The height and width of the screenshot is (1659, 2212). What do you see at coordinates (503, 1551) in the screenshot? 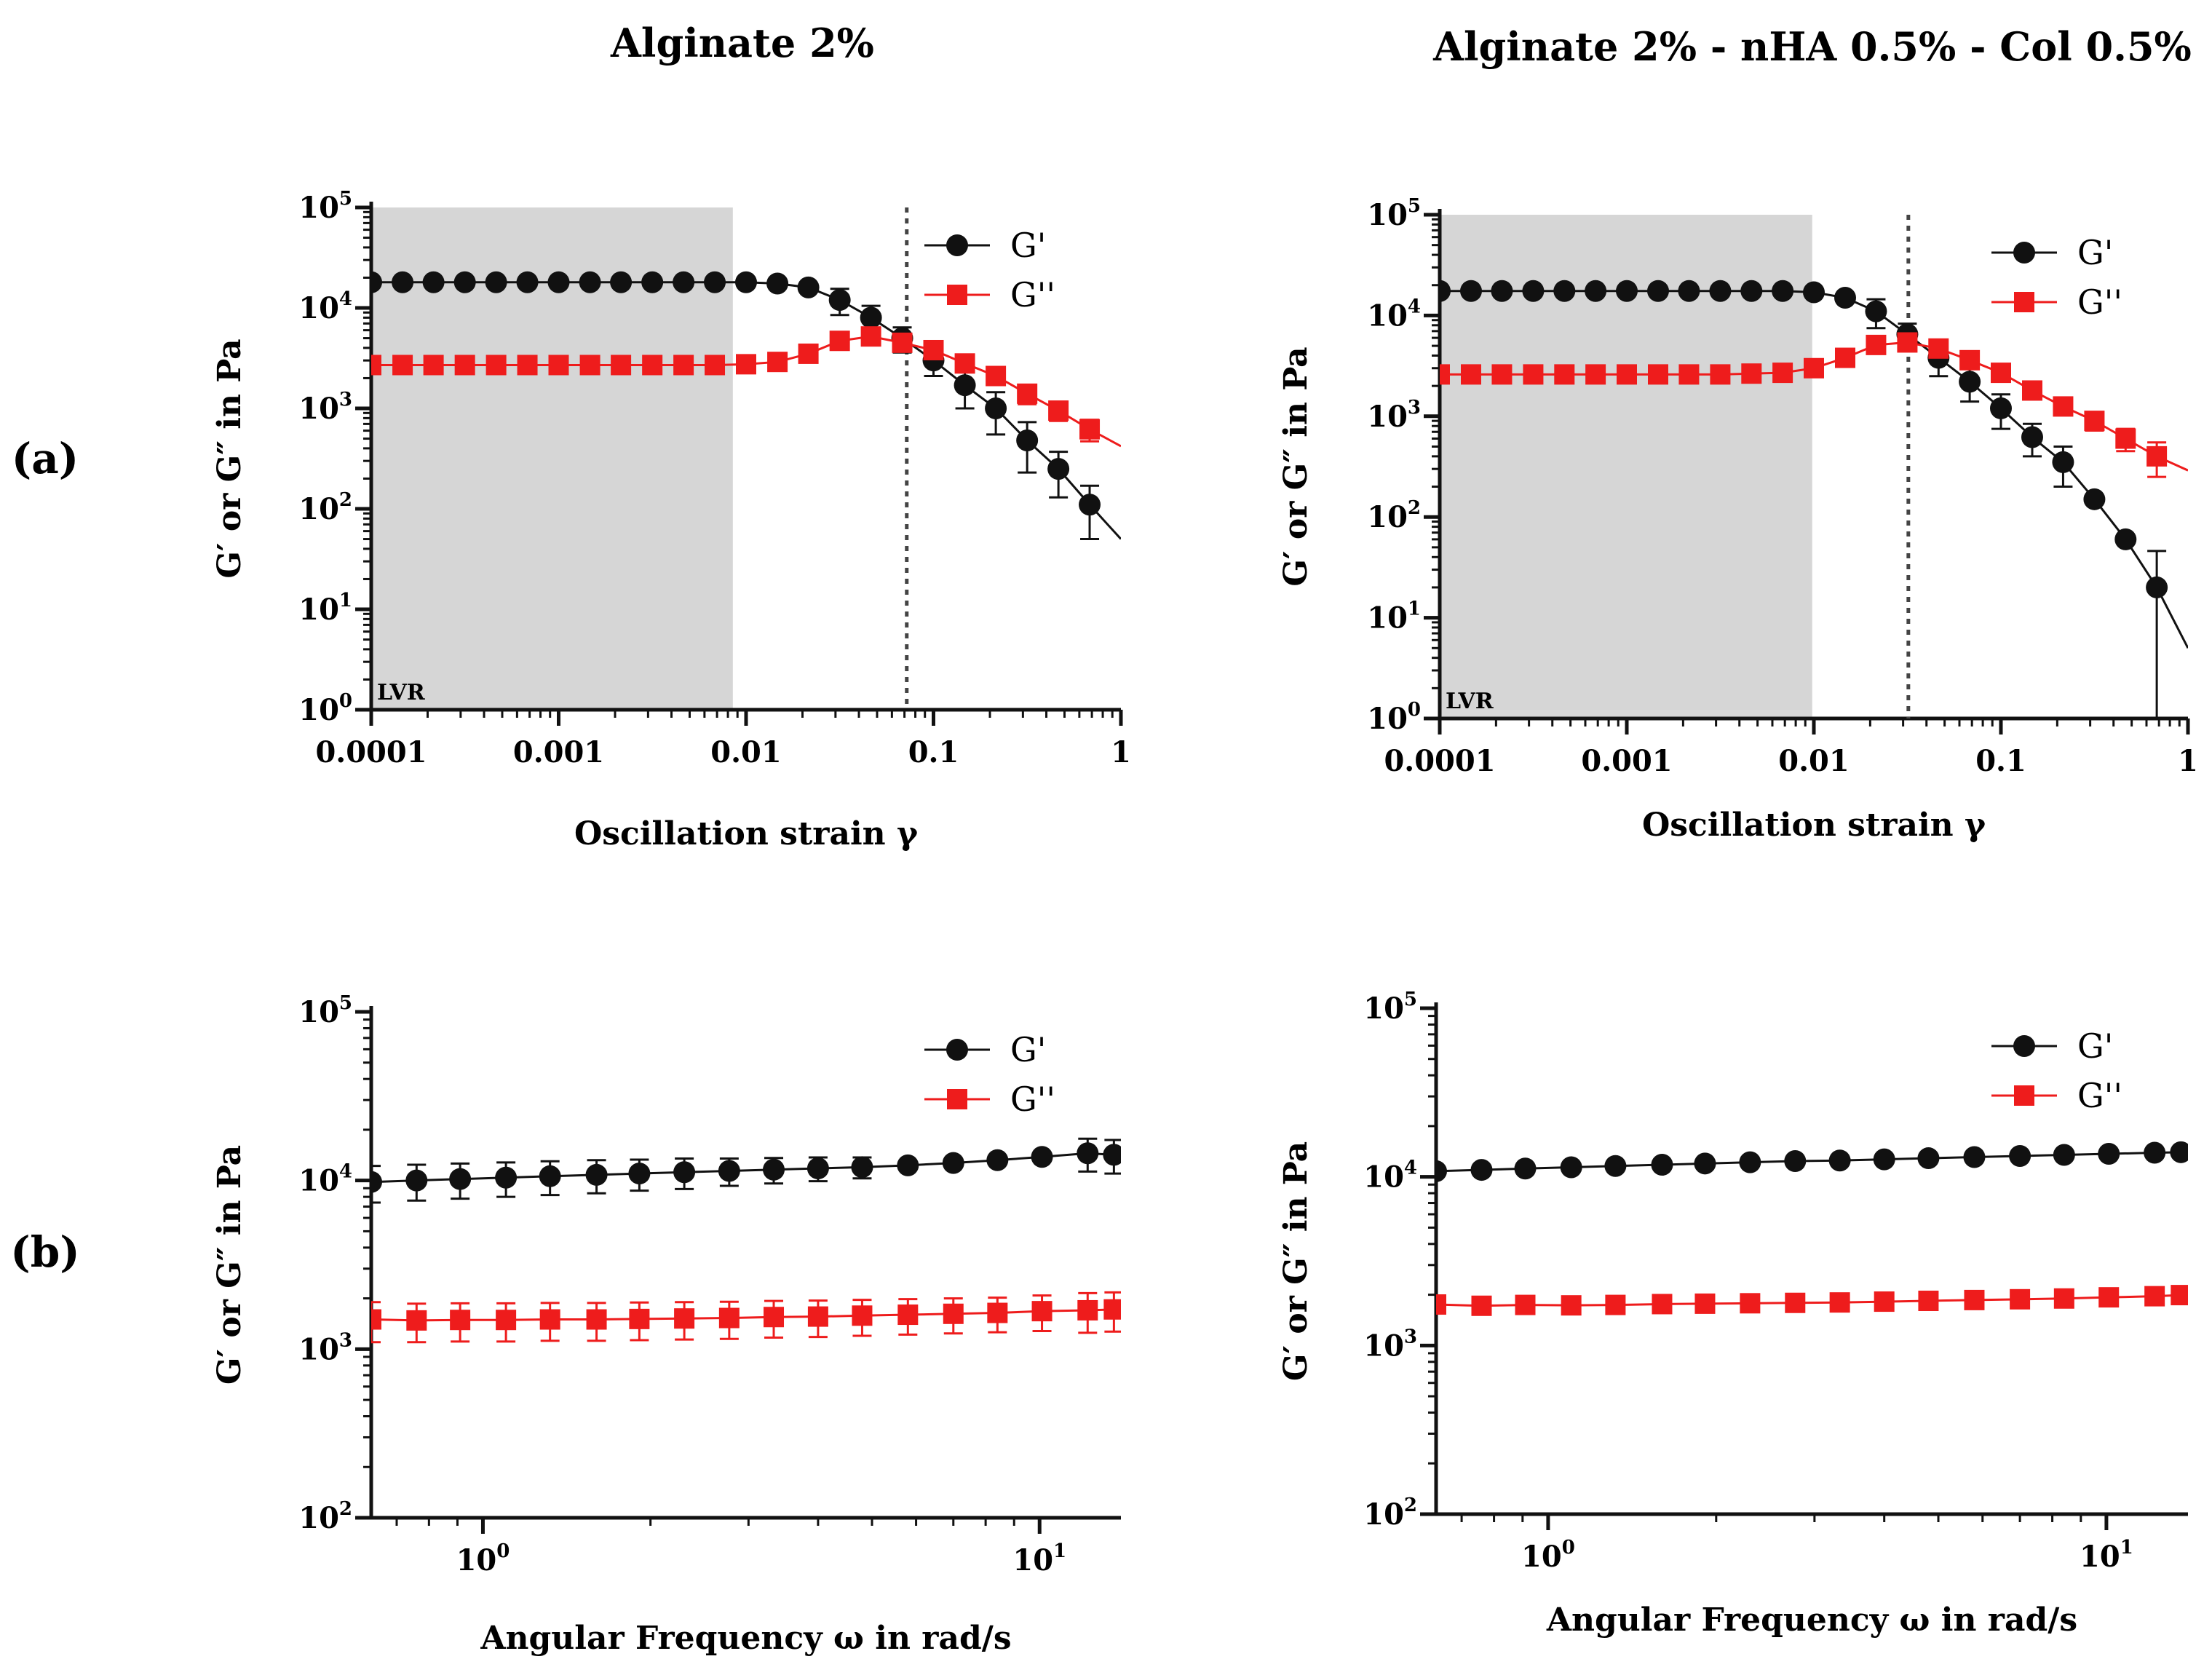
I see `x-tick-label-exp: 0` at bounding box center [503, 1551].